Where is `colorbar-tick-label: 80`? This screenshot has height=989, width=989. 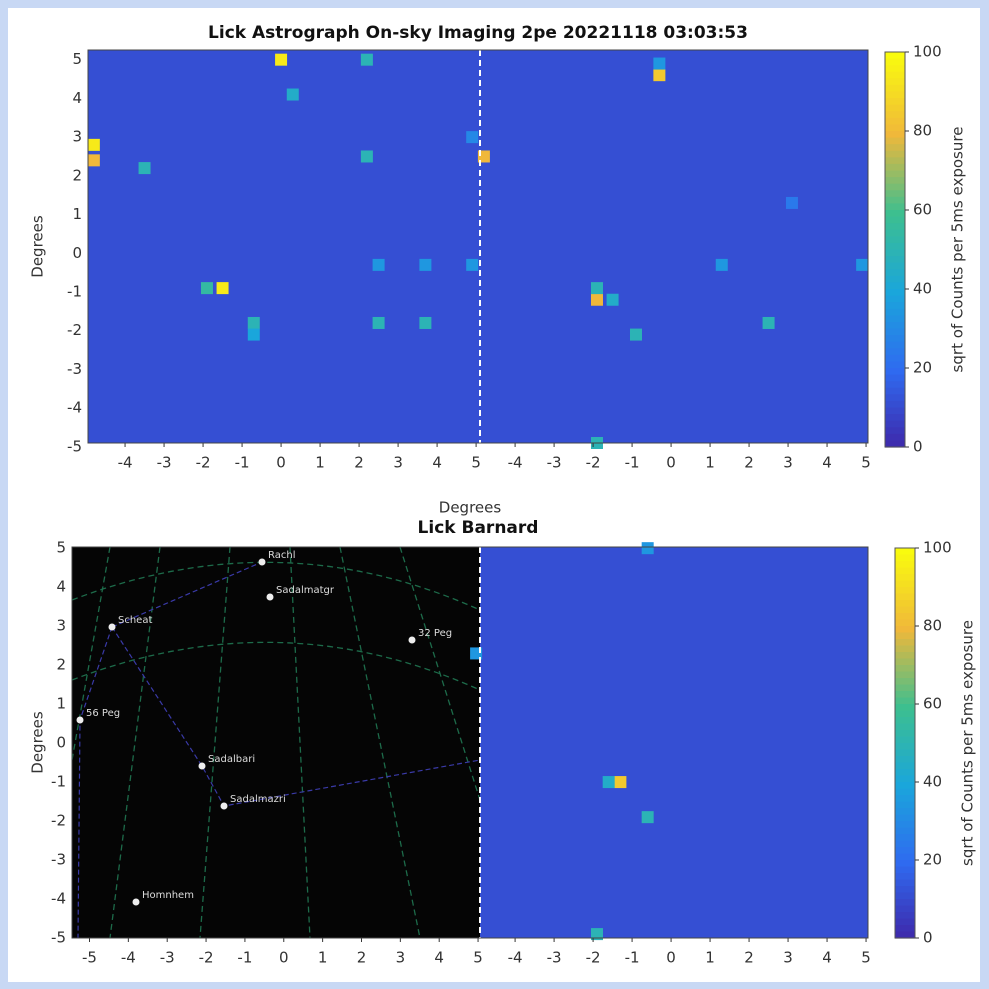
colorbar-tick-label: 80 is located at coordinates (922, 131).